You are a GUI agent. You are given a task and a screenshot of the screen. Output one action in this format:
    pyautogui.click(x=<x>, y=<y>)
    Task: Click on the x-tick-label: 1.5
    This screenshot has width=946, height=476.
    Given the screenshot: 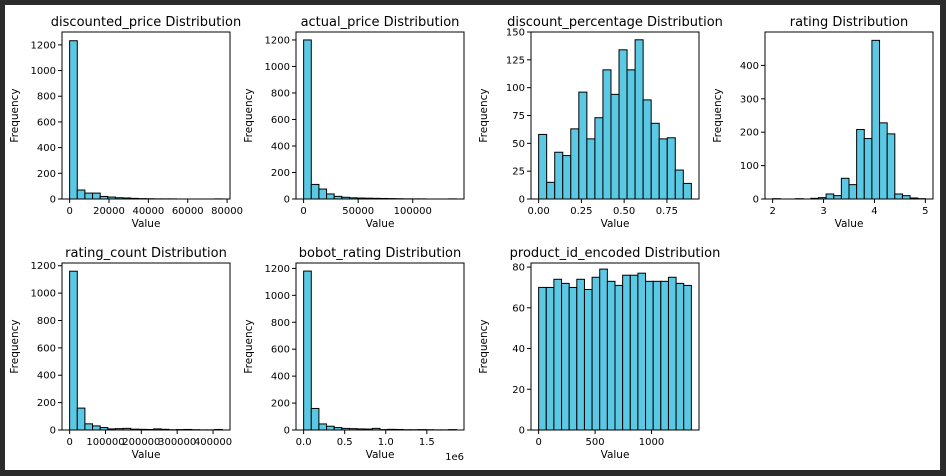 What is the action you would take?
    pyautogui.click(x=427, y=442)
    